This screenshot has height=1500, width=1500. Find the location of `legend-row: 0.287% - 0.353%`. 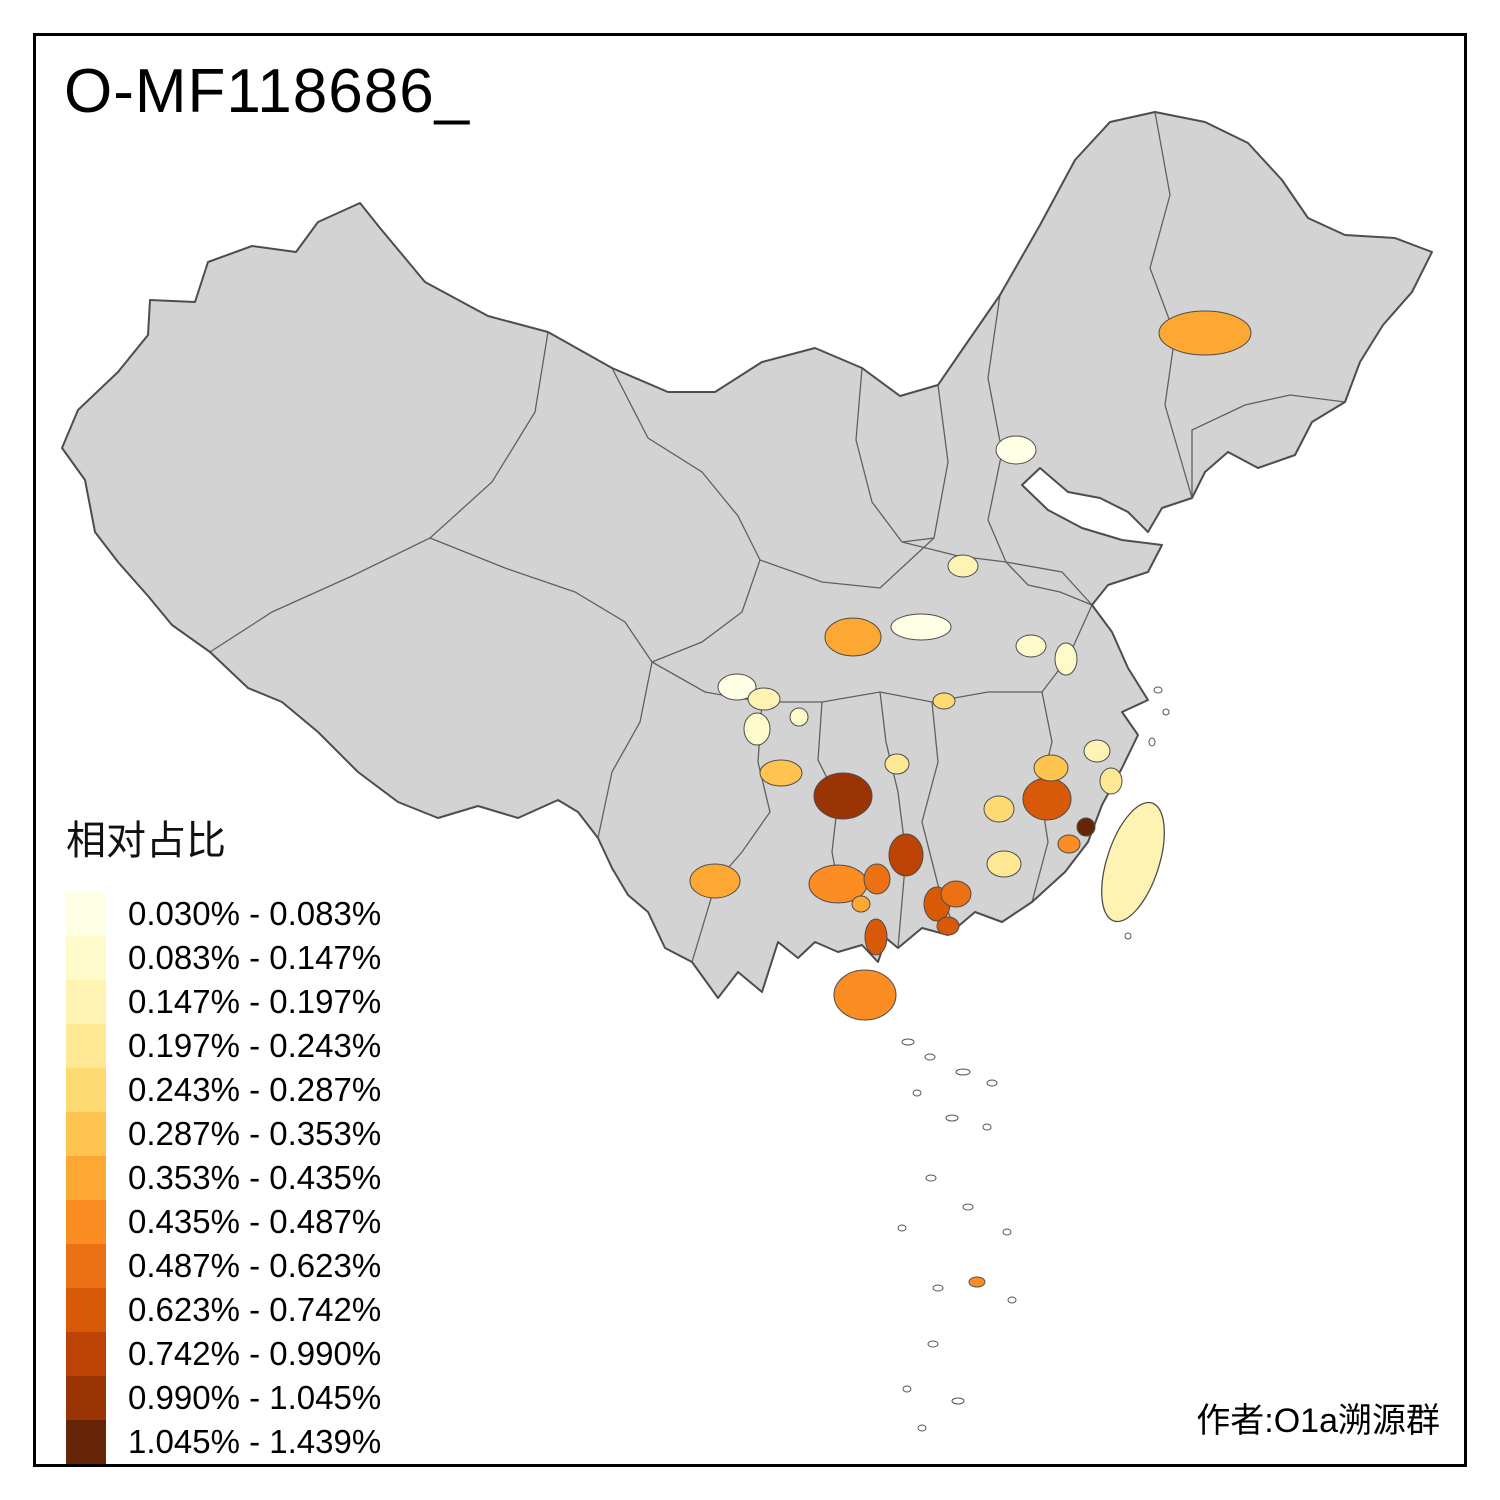

legend-row: 0.287% - 0.353% is located at coordinates (223, 1134).